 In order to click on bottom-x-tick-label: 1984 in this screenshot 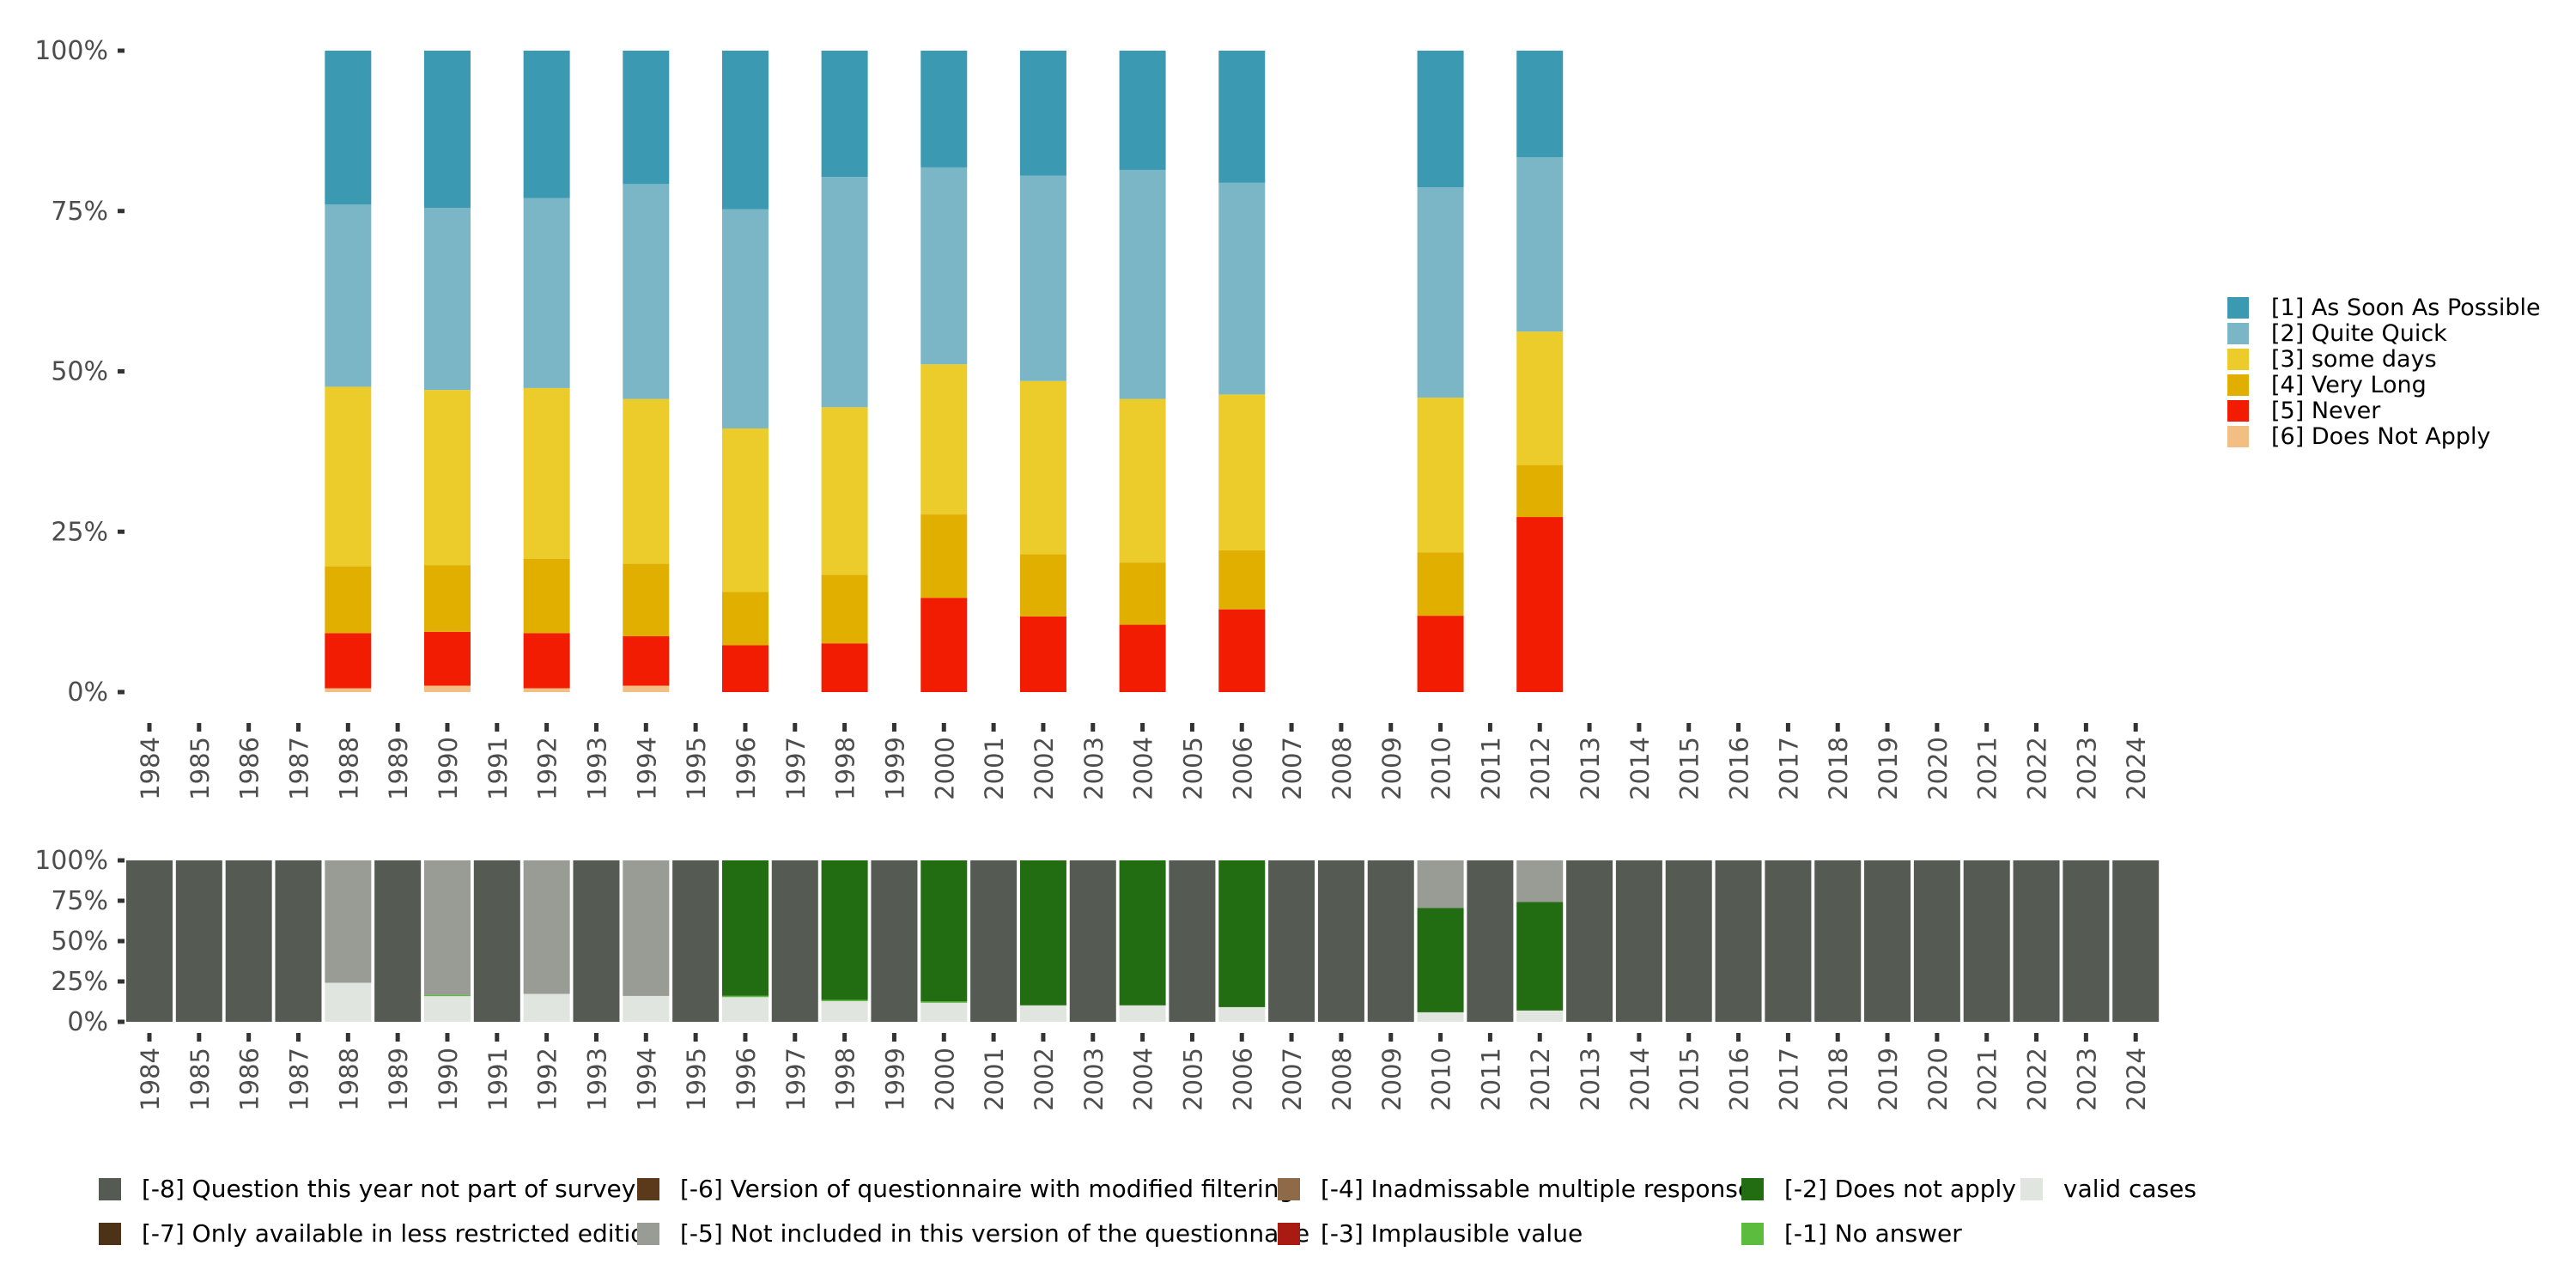, I will do `click(150, 1079)`.